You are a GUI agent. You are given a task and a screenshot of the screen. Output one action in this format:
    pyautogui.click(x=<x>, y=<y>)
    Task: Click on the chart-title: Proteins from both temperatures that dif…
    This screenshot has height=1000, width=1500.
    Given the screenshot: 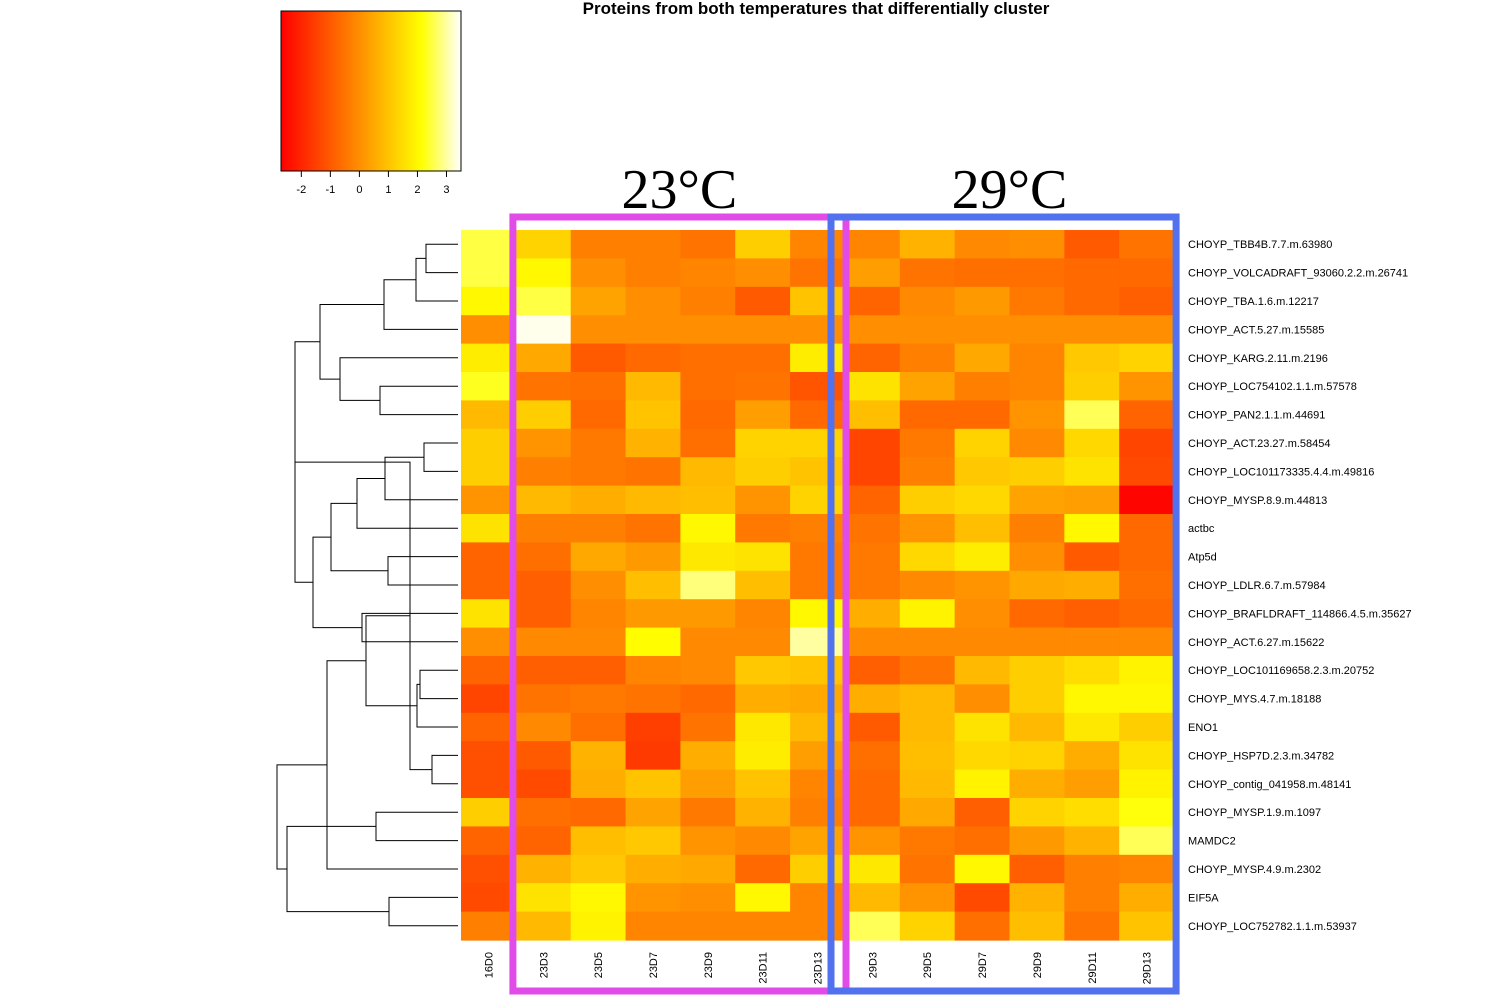 What is the action you would take?
    pyautogui.click(x=816, y=9)
    